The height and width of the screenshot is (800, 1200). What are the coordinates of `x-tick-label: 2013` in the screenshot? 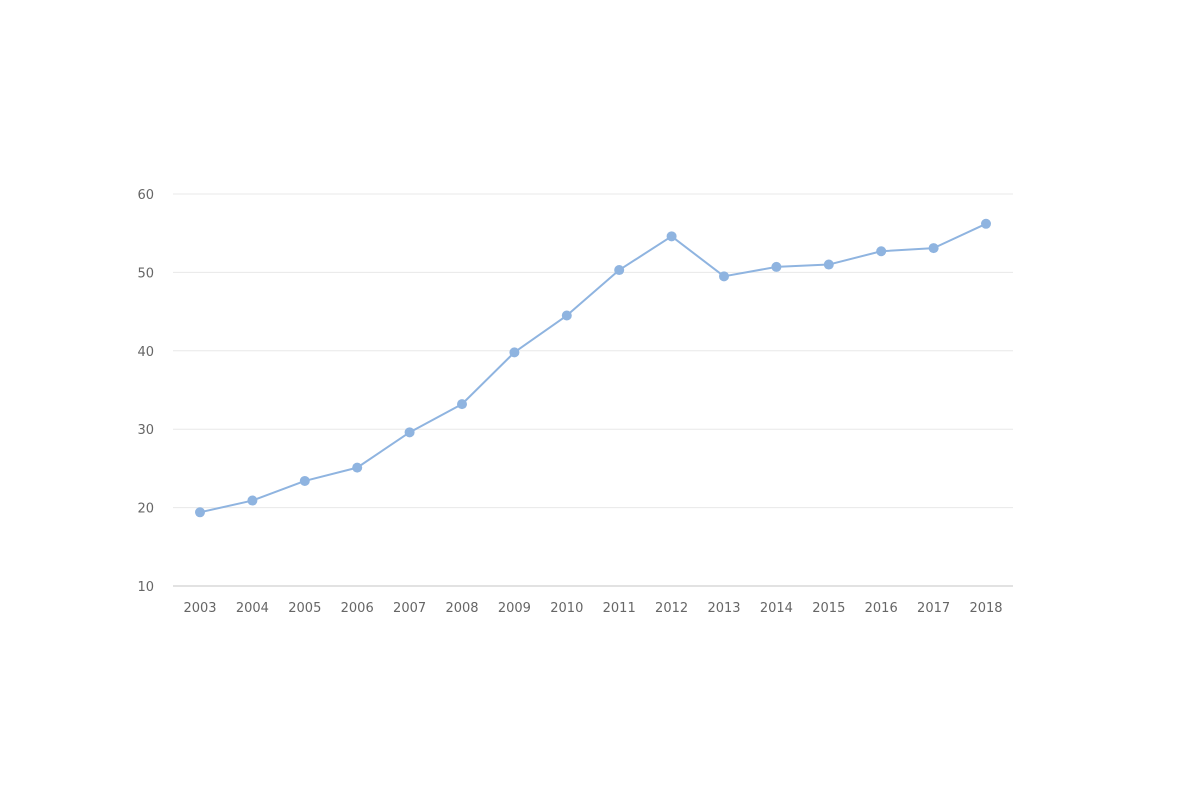 It's located at (723, 608).